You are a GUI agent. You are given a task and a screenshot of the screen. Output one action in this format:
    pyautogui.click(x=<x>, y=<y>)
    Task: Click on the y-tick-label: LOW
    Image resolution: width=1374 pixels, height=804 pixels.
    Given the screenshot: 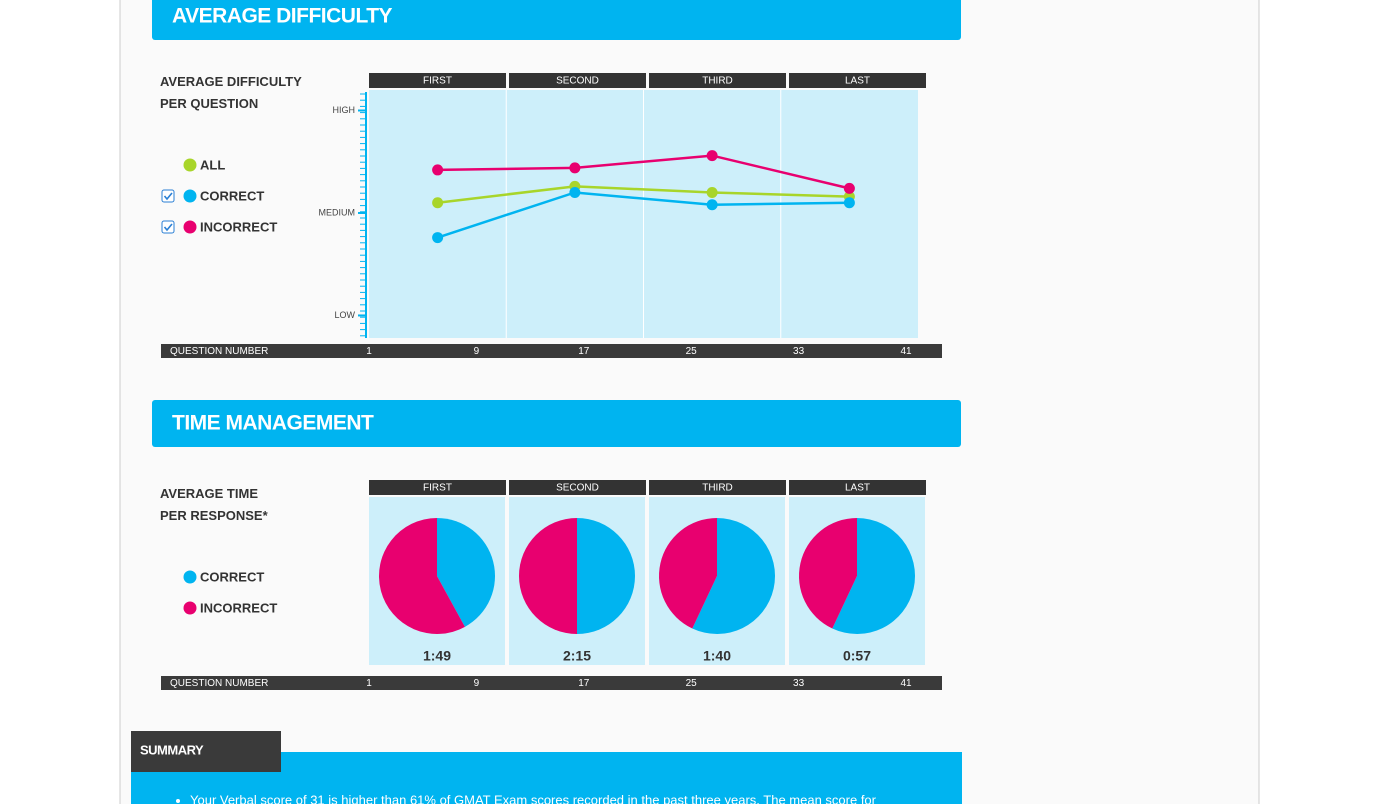 What is the action you would take?
    pyautogui.click(x=344, y=315)
    